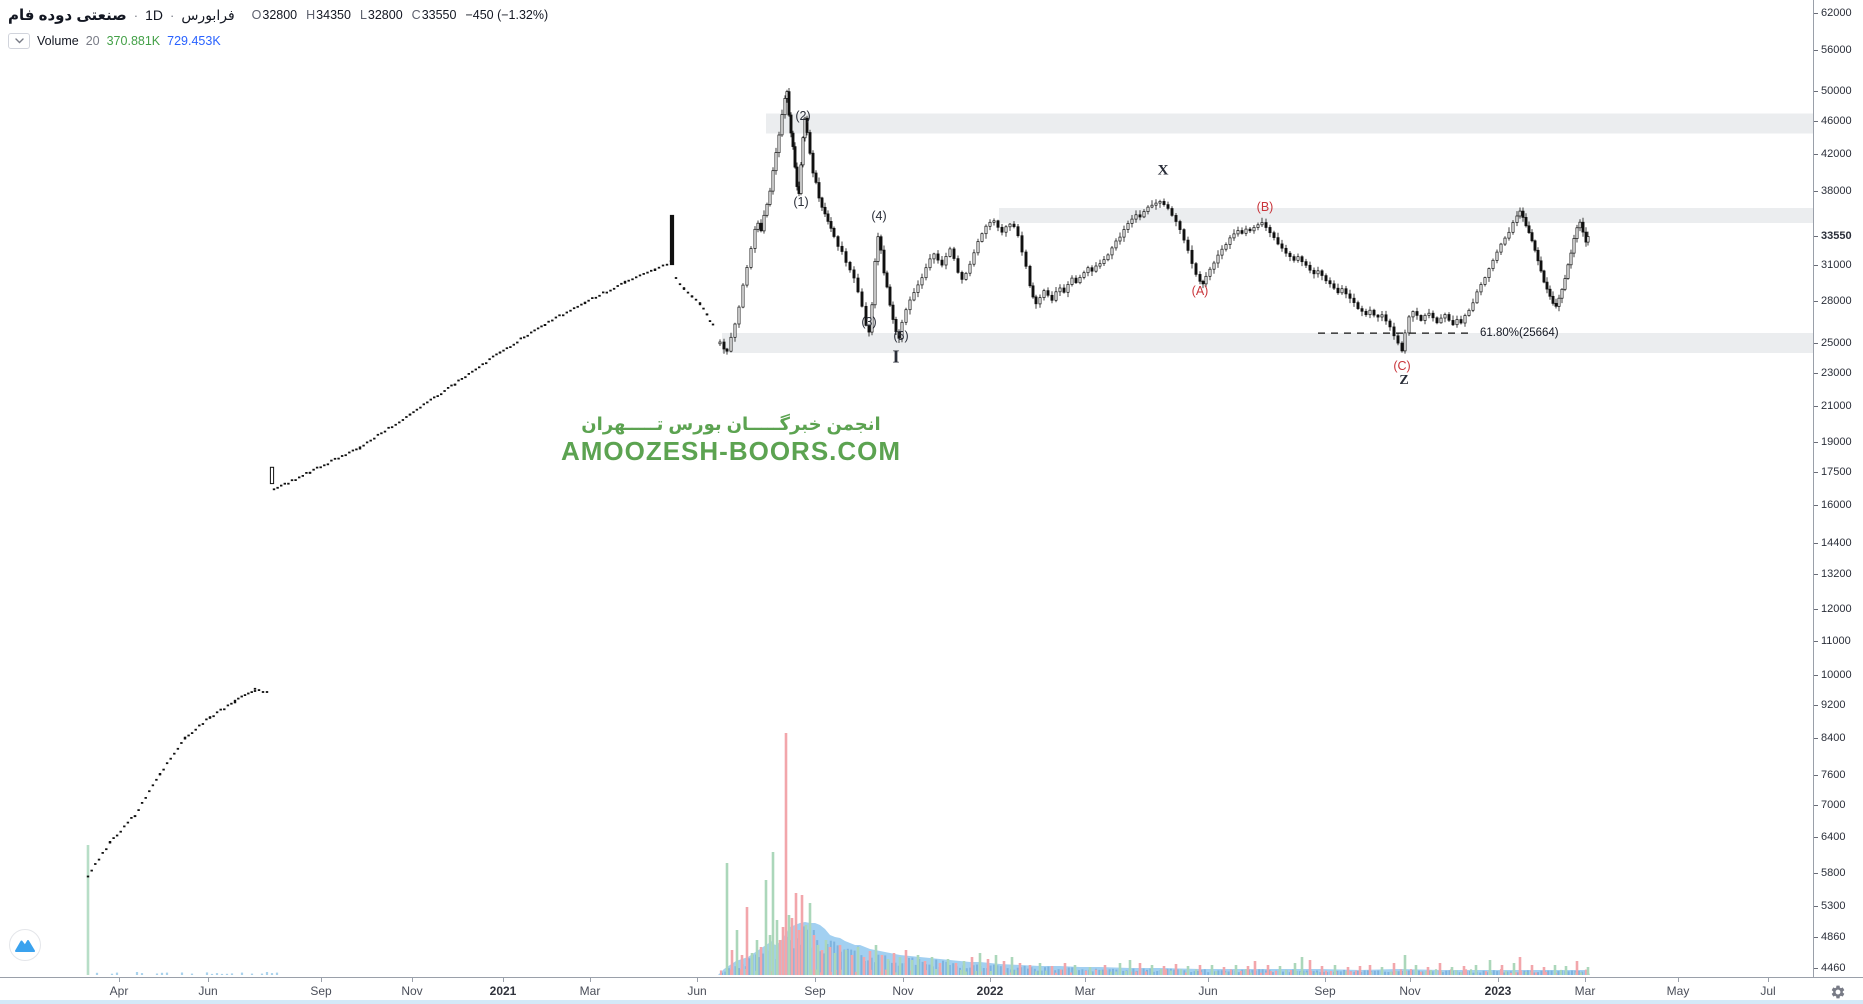 This screenshot has width=1863, height=1004. What do you see at coordinates (1836, 50) in the screenshot?
I see `price-axis-label: 56000` at bounding box center [1836, 50].